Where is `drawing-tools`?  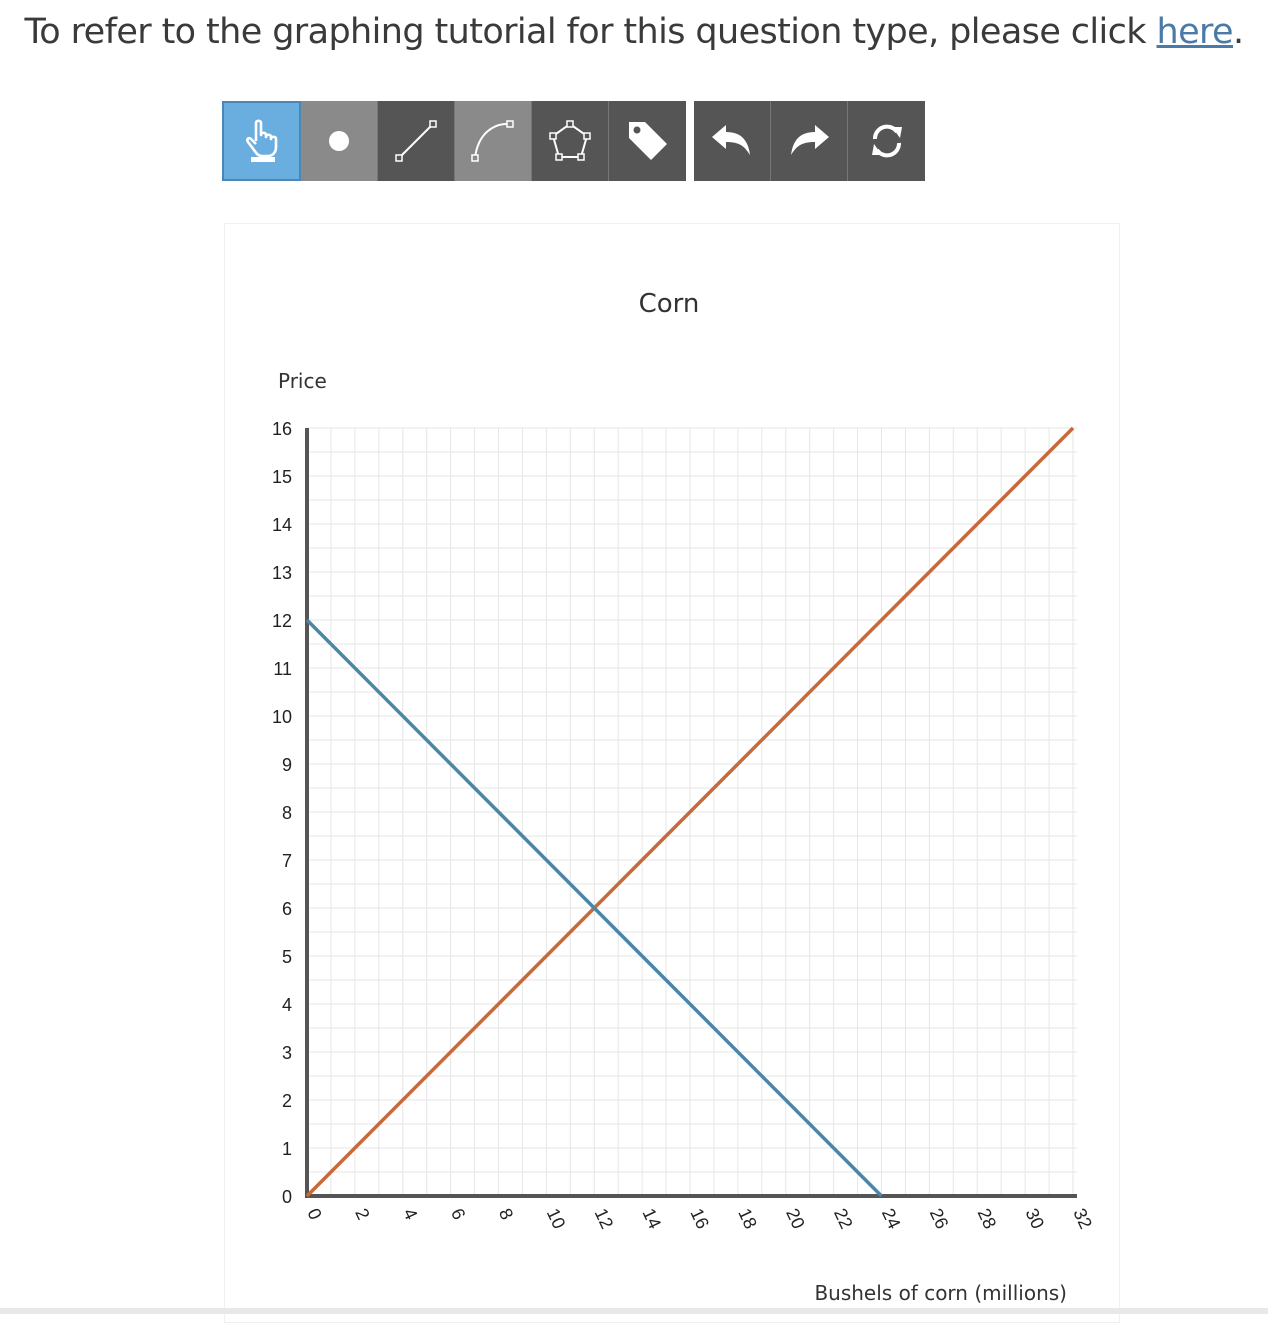 drawing-tools is located at coordinates (454, 141).